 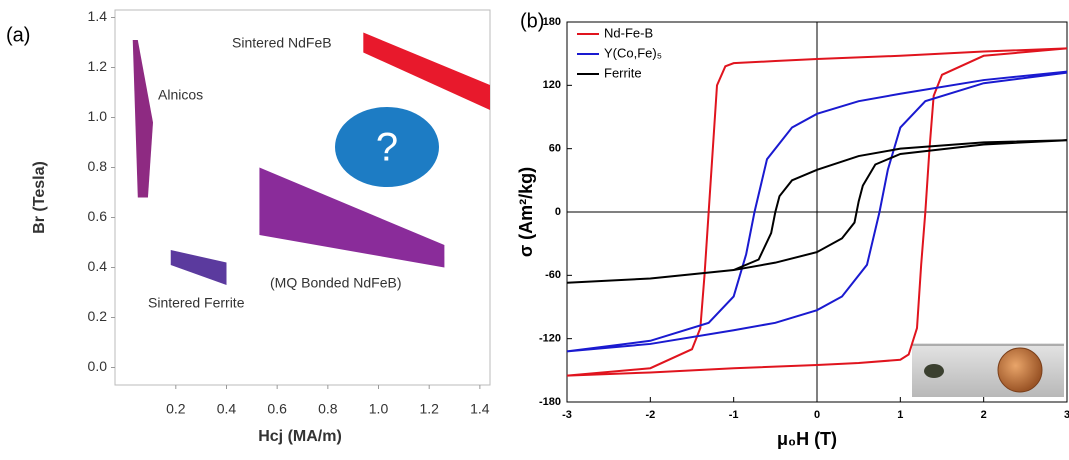 I want to click on y-tick-label: 60, so click(x=555, y=149).